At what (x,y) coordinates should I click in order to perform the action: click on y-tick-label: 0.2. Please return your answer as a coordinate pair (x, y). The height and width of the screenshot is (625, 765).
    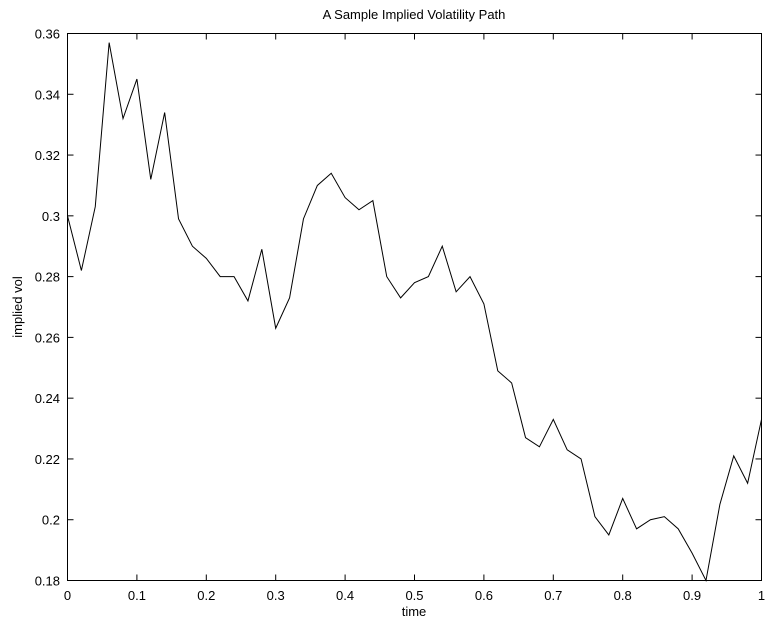
    Looking at the image, I should click on (51, 520).